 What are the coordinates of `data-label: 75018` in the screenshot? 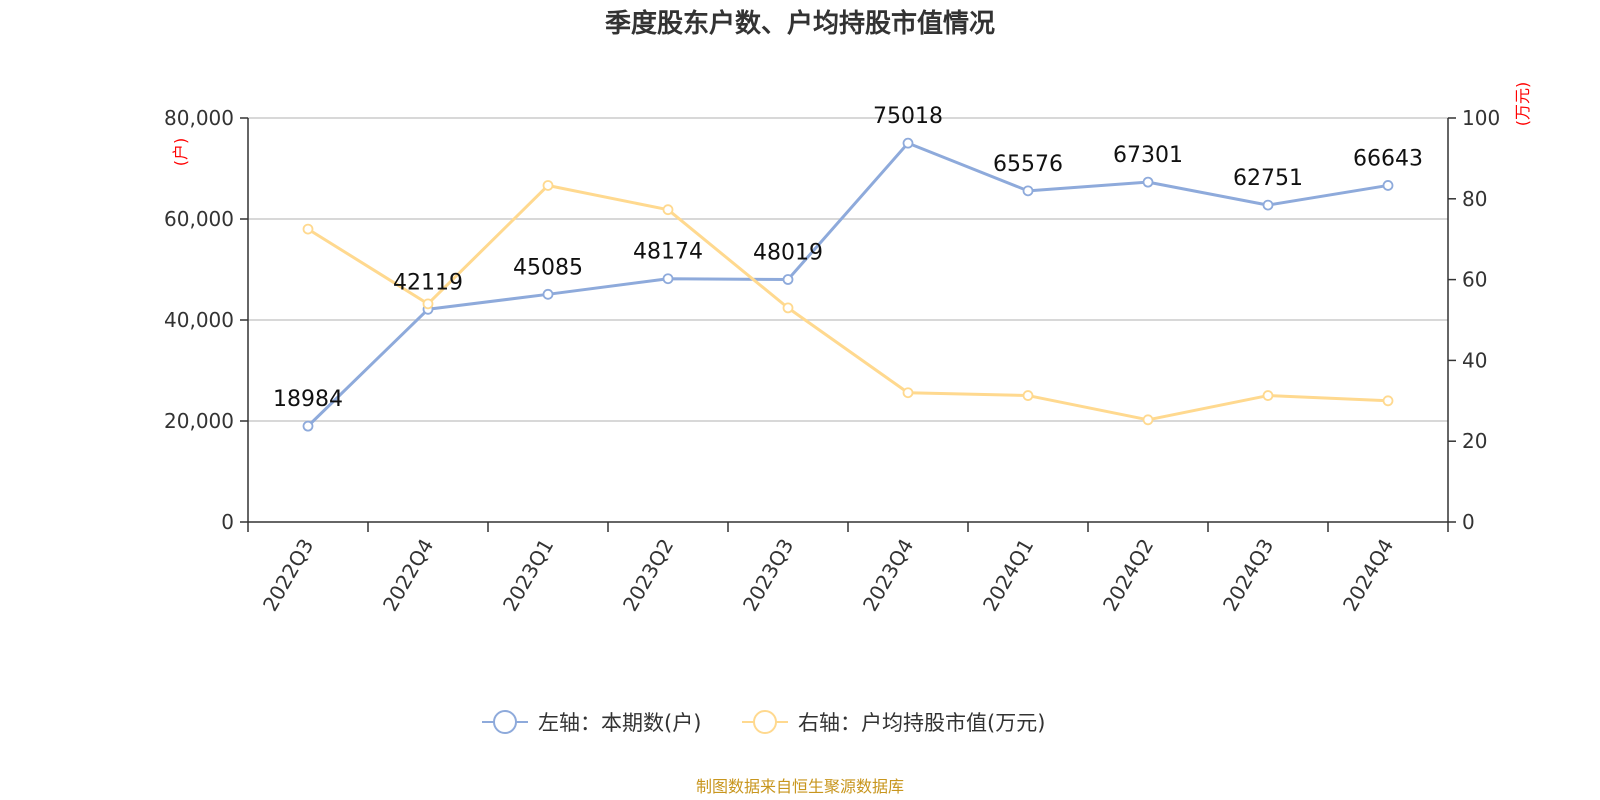 It's located at (908, 116).